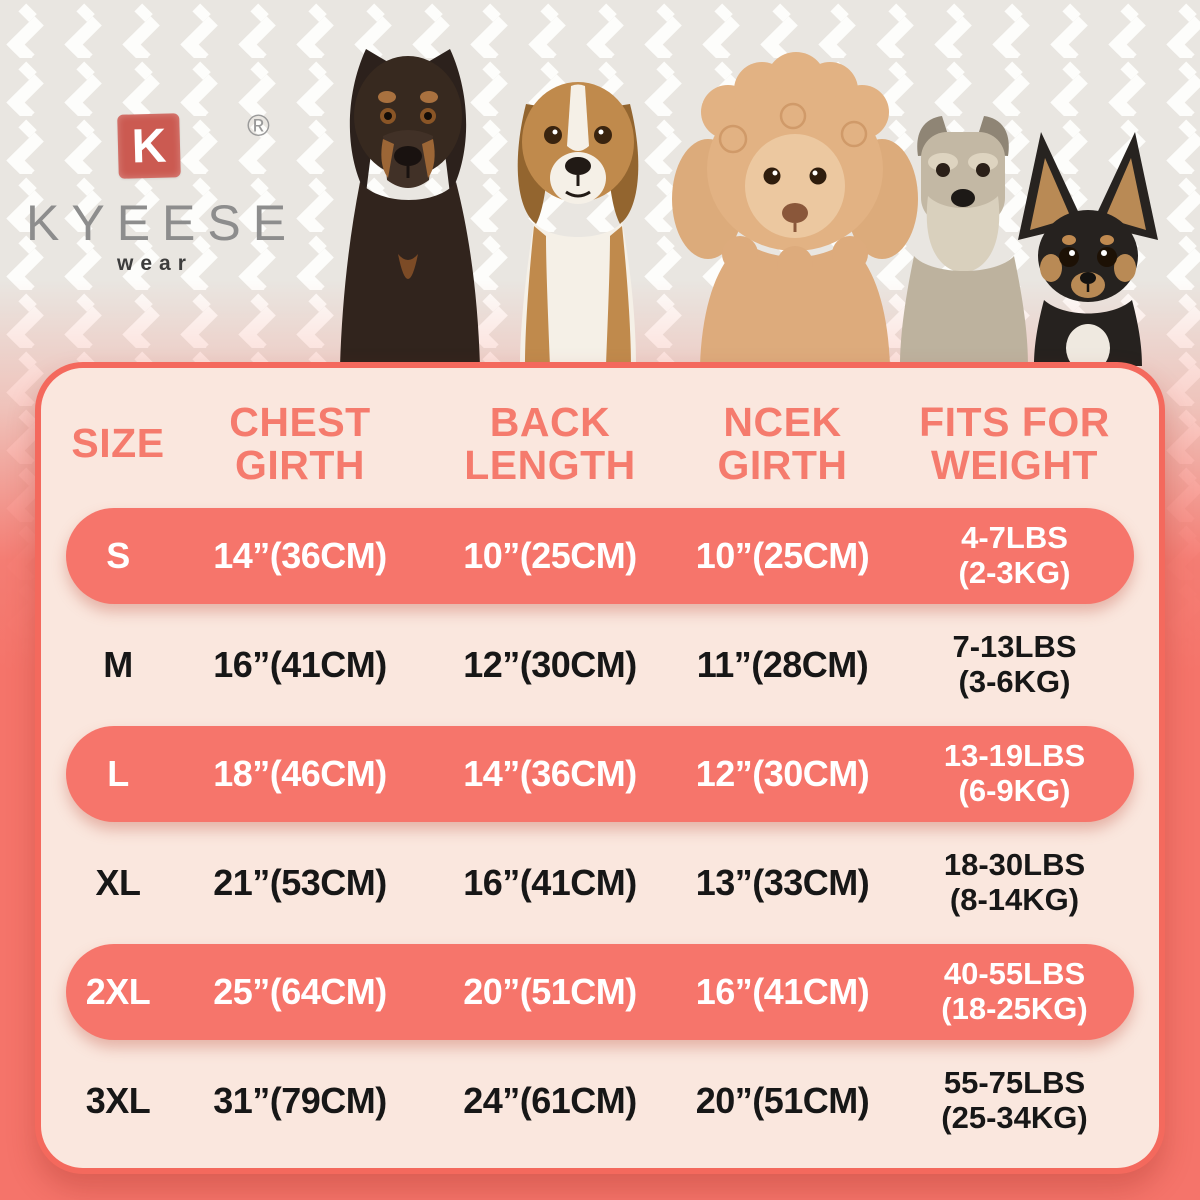 This screenshot has height=1200, width=1200. What do you see at coordinates (578, 224) in the screenshot?
I see `dog-beagle` at bounding box center [578, 224].